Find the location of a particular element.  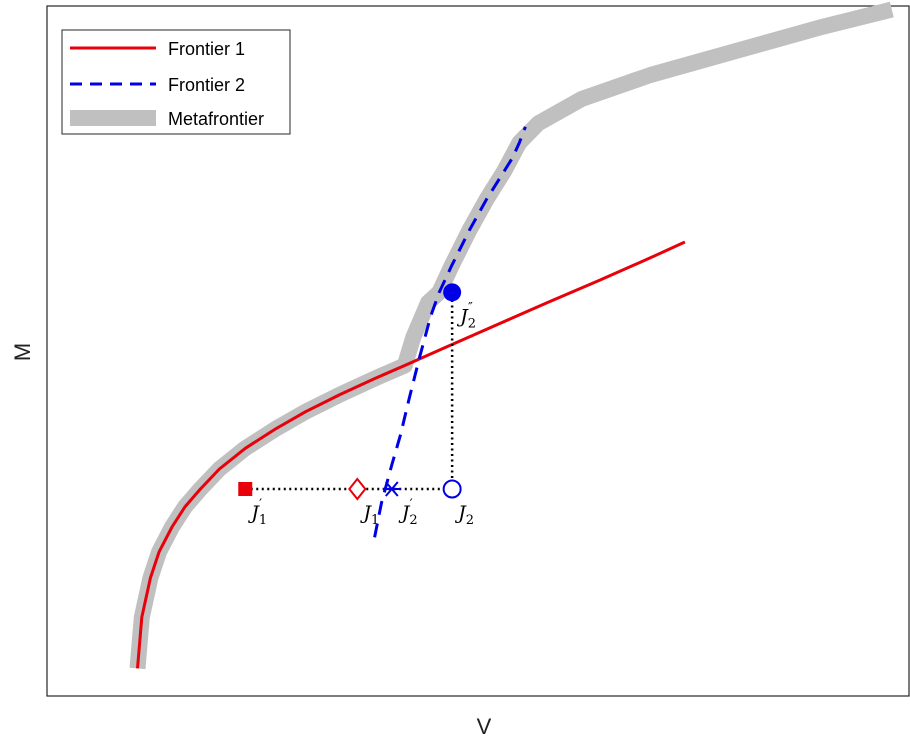

x-axis-label: V is located at coordinates (484, 726).